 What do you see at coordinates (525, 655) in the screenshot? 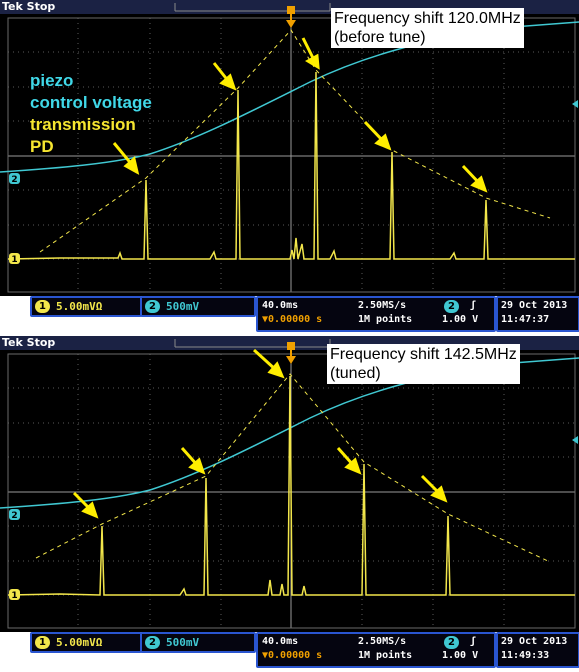
I see `time: 11:49:33` at bounding box center [525, 655].